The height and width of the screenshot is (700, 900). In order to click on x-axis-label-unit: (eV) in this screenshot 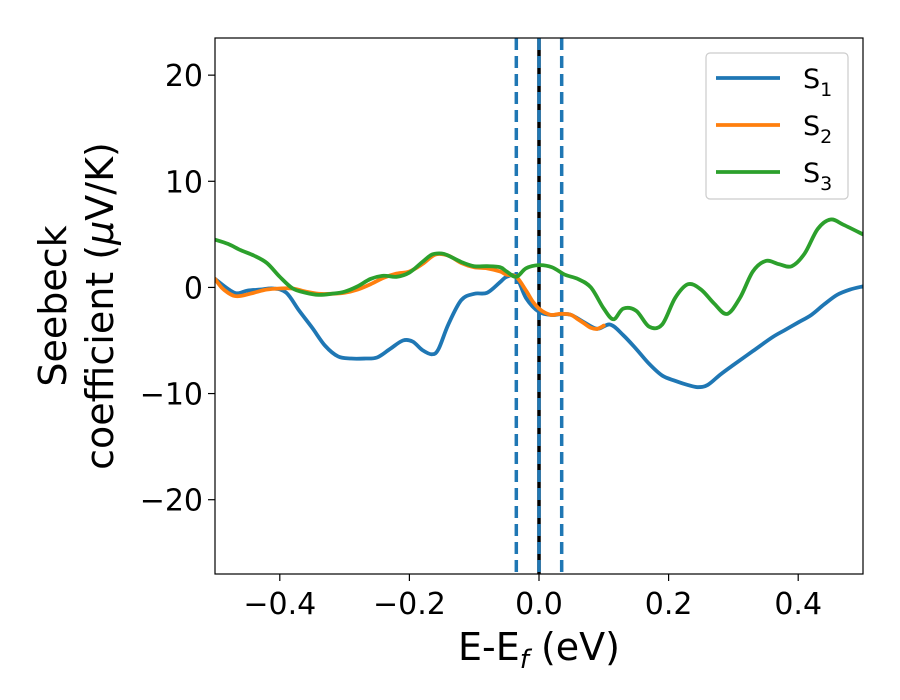, I will do `click(574, 647)`.